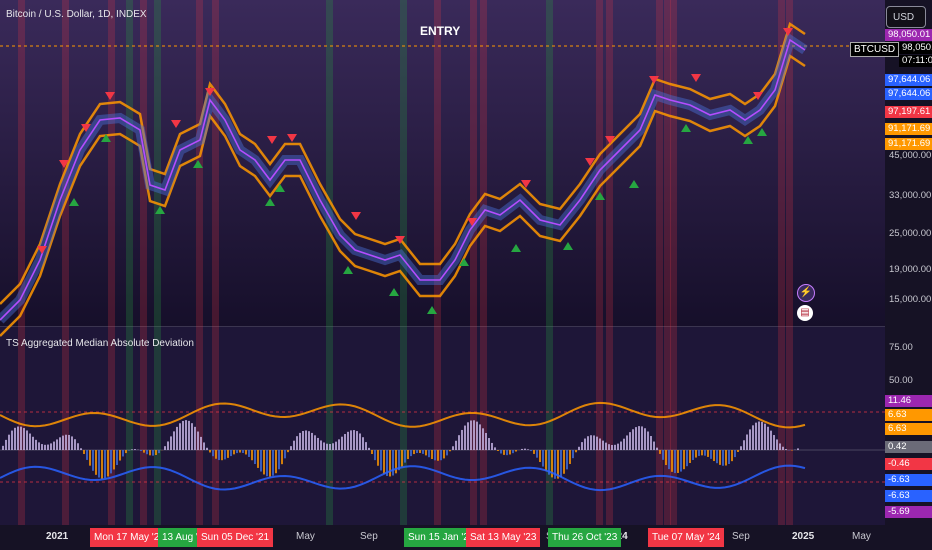 Image resolution: width=932 pixels, height=550 pixels. What do you see at coordinates (369, 536) in the screenshot?
I see `x-axis-tick: Sep` at bounding box center [369, 536].